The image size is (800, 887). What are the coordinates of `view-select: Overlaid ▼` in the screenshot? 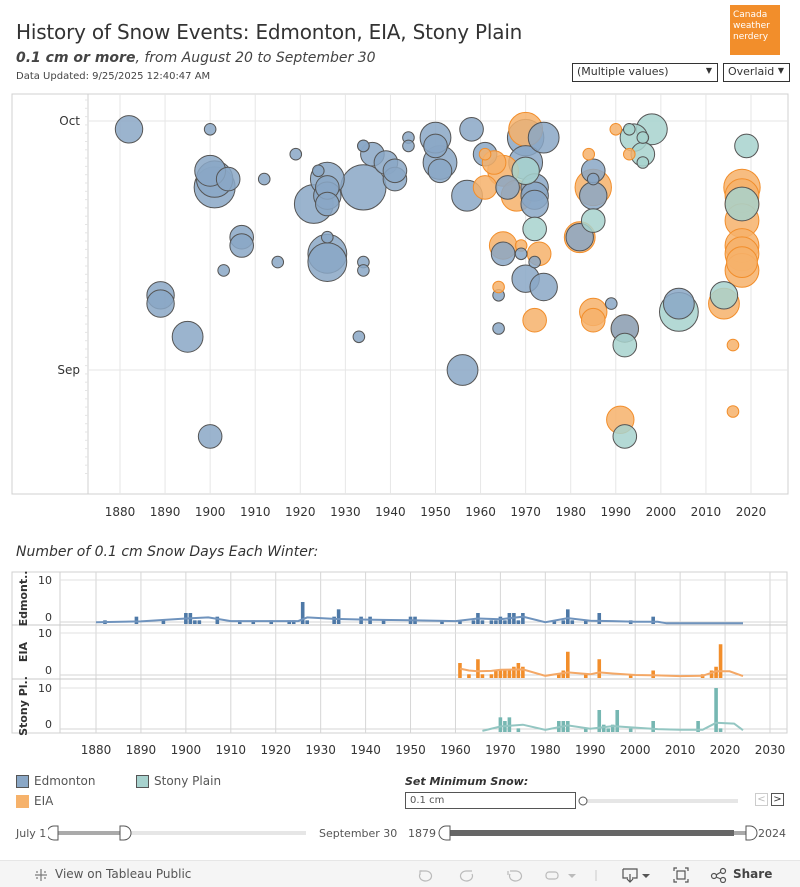 It's located at (756, 72).